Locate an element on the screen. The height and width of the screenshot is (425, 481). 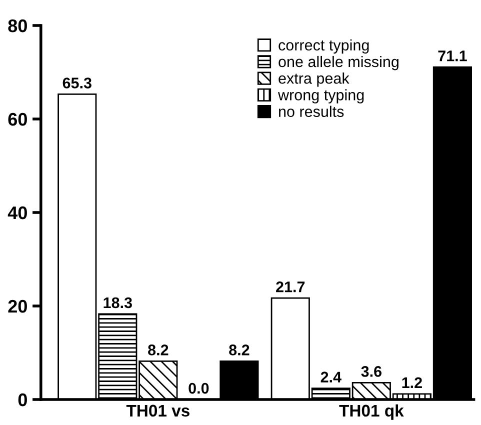
y-tick-label: 20 is located at coordinates (17, 306).